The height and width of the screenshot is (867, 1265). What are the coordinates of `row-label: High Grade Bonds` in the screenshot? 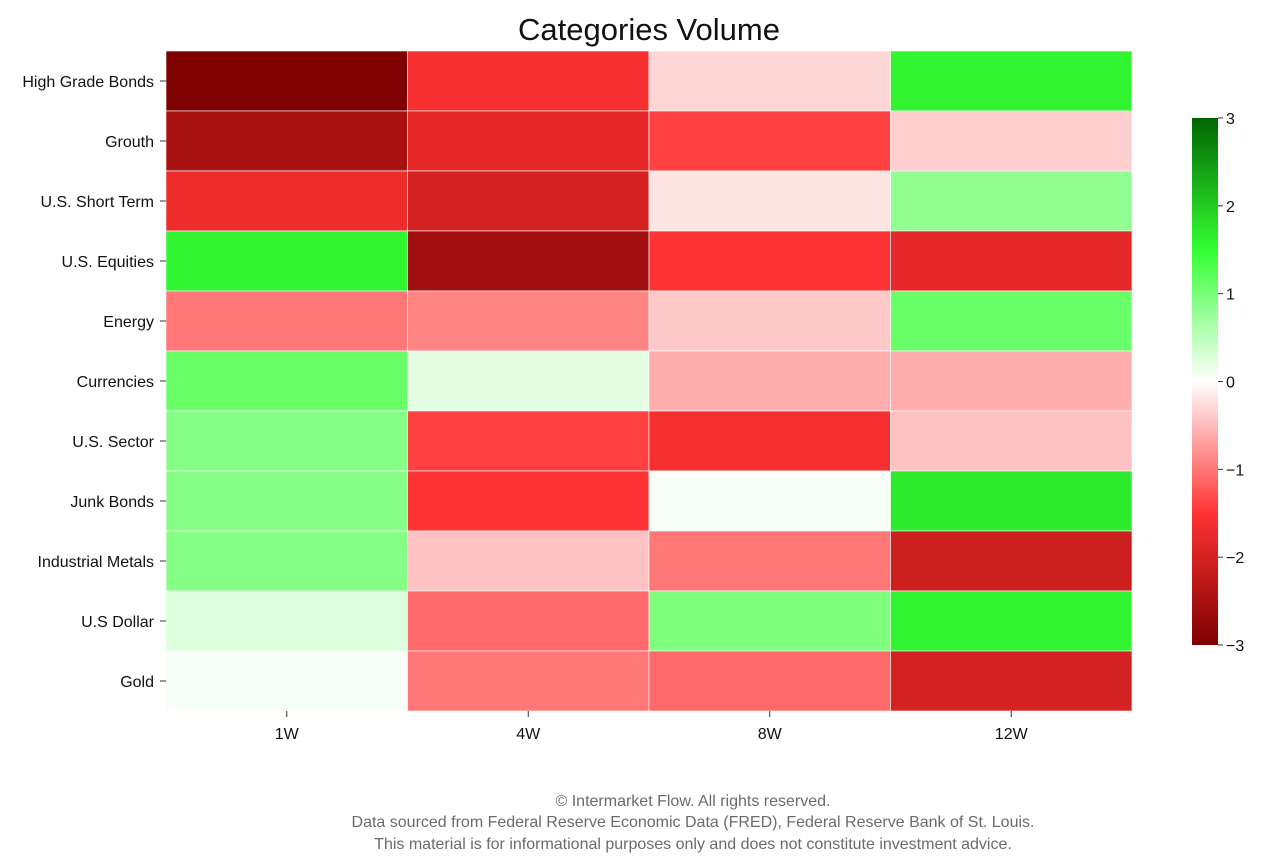 It's located at (88, 82).